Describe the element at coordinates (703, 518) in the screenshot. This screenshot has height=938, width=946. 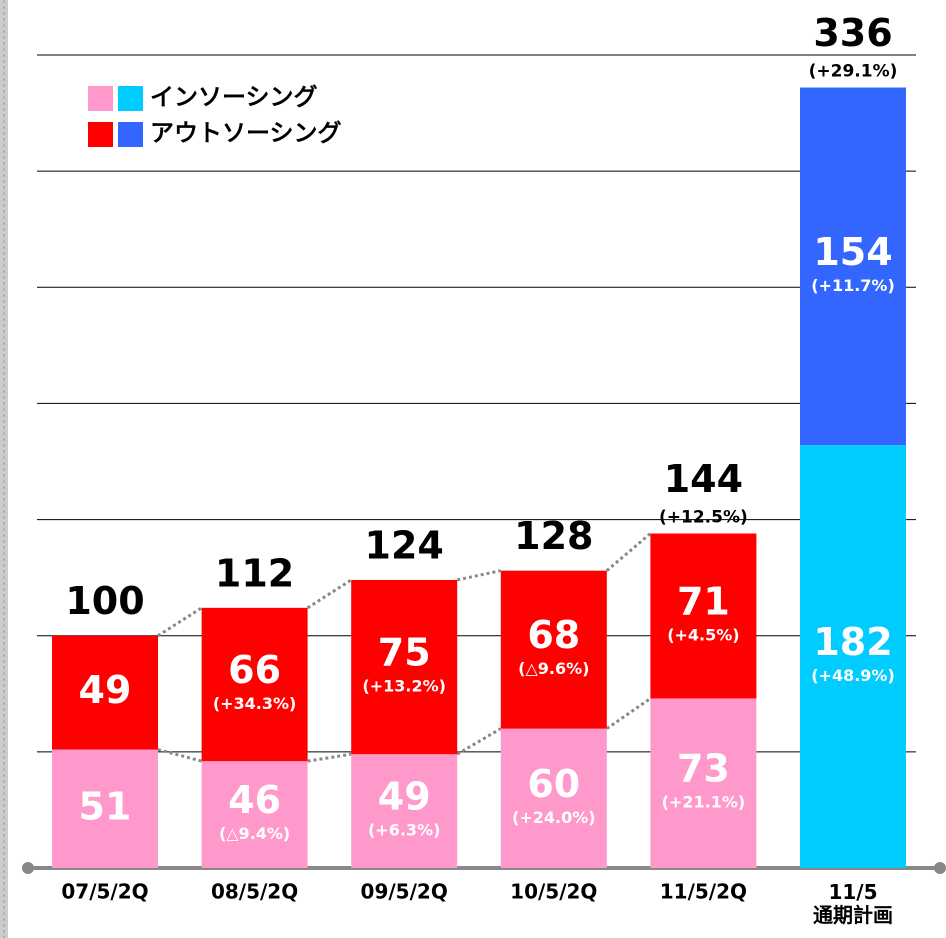
I see `total-growth-label: (+12.5%)` at that location.